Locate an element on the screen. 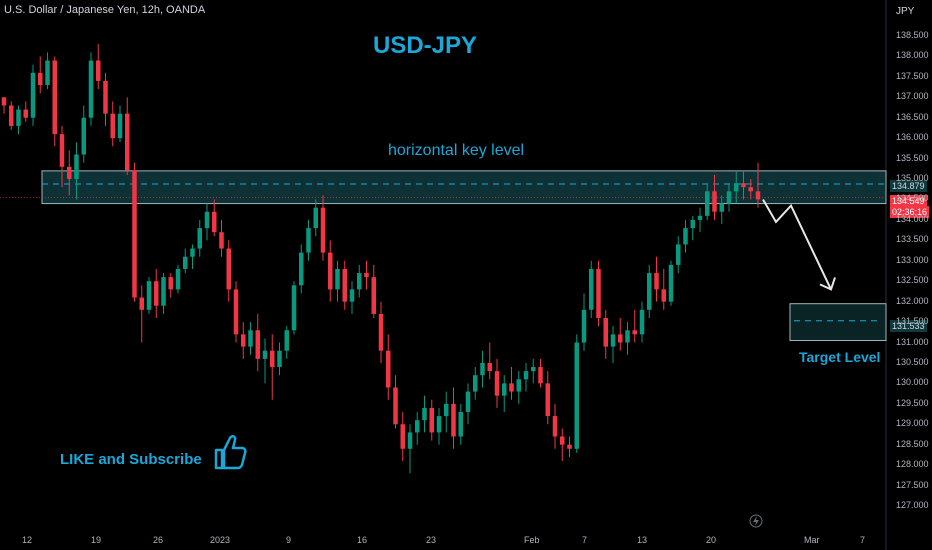  like-subscribe-text: LIKE and Subscribe is located at coordinates (131, 459).